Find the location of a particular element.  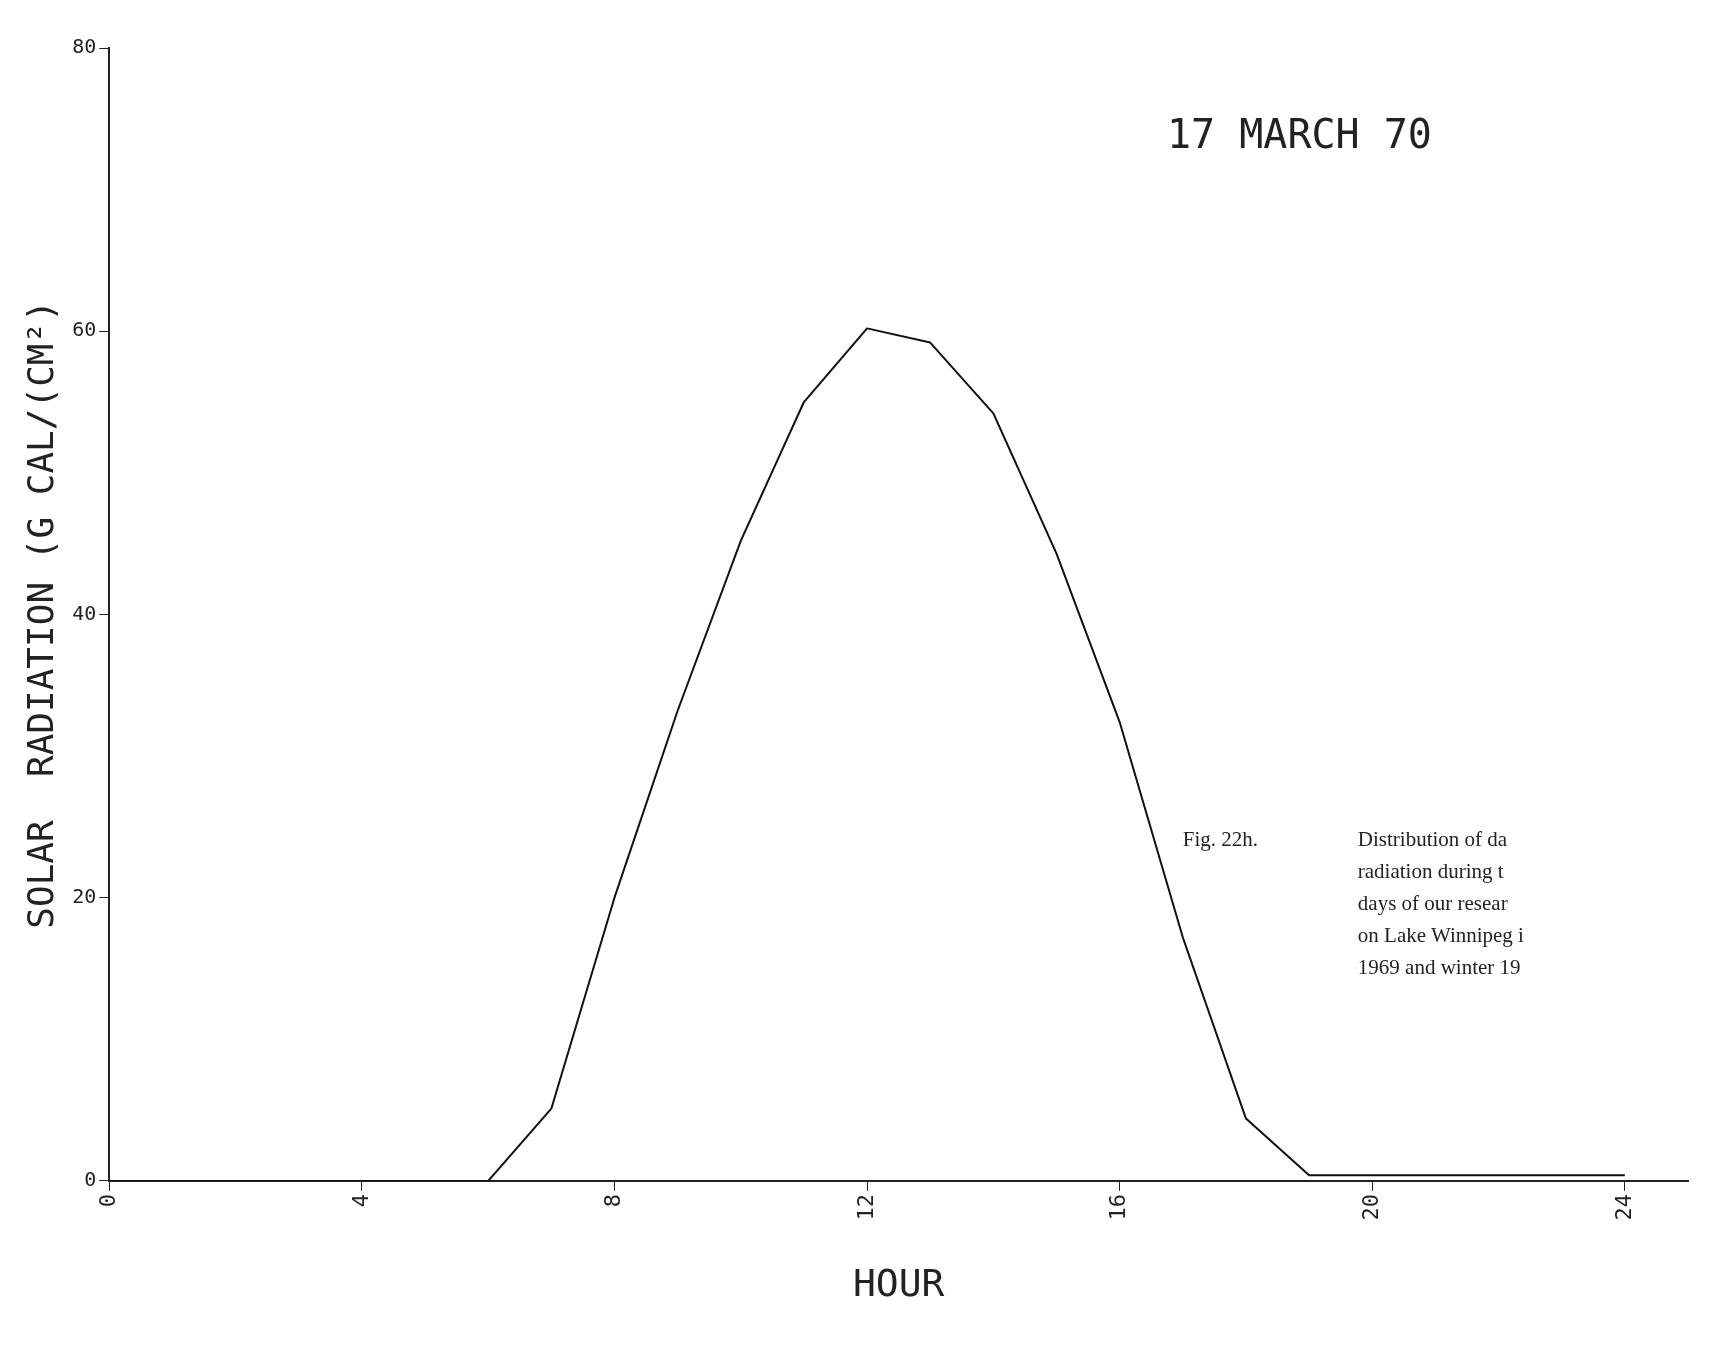

annotation: Distribution of da radiation during t days of our resear on Lake Winnipeg i 1969 and winter 19 is located at coordinates (1441, 902).